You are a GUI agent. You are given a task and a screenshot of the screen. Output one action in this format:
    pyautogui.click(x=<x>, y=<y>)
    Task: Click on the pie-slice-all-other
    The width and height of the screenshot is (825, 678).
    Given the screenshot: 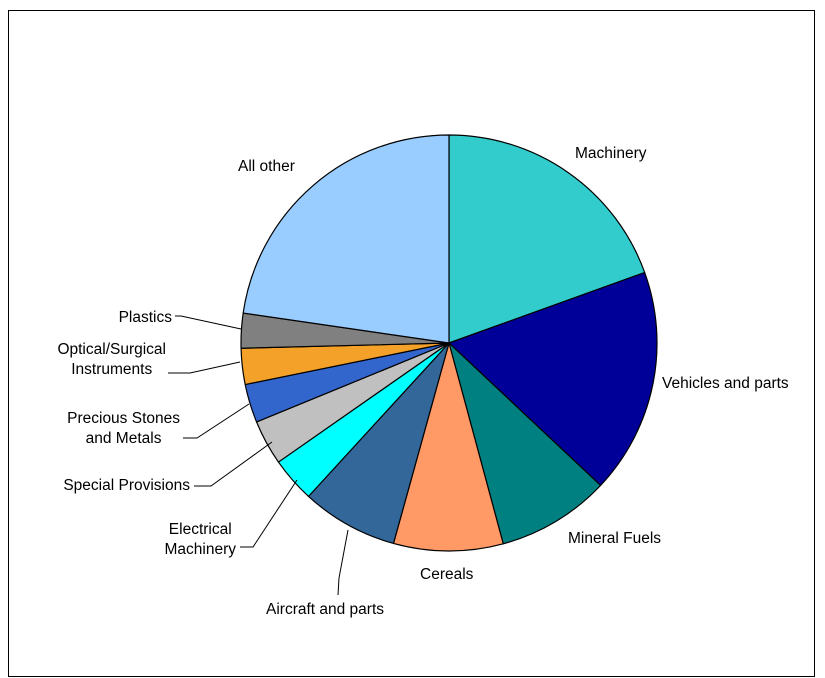 What is the action you would take?
    pyautogui.click(x=346, y=239)
    